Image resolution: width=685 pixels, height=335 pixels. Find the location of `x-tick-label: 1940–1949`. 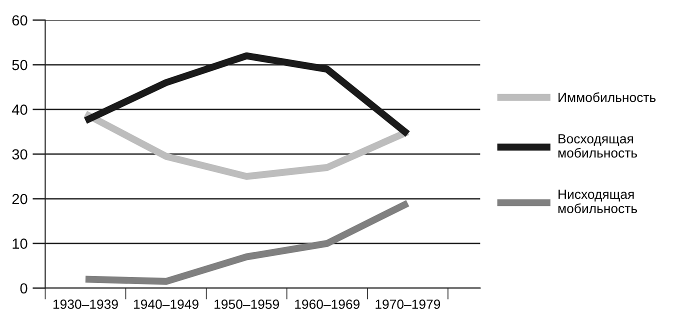

x-tick-label: 1940–1949 is located at coordinates (166, 304).